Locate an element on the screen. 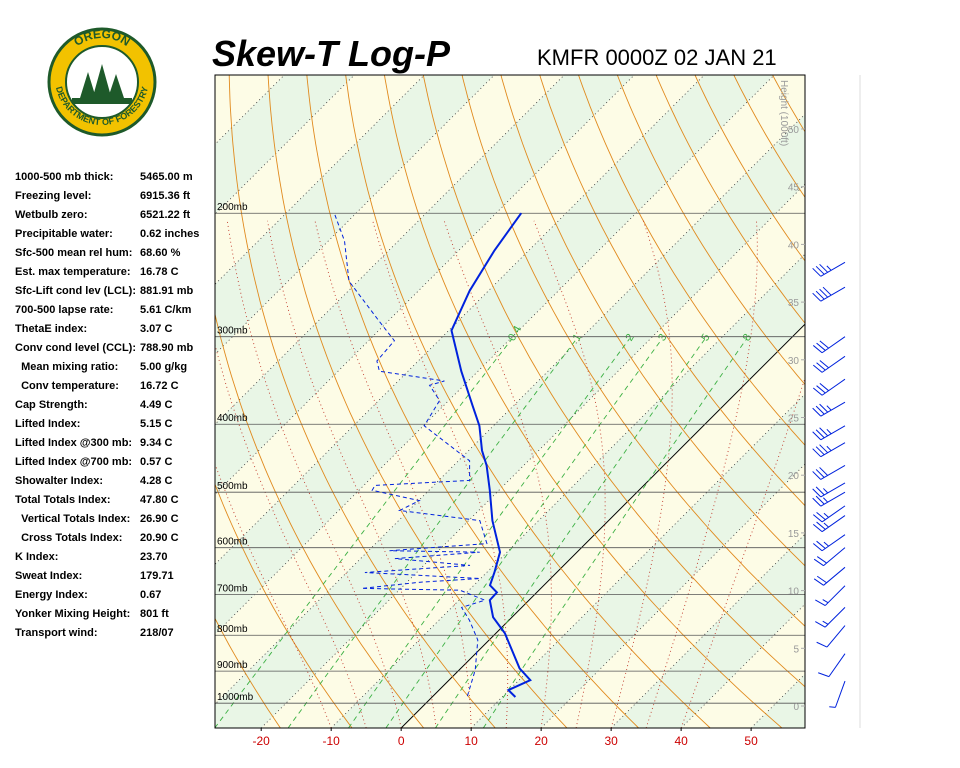 This screenshot has height=768, width=960. y-tick-label: 700mb is located at coordinates (232, 589).